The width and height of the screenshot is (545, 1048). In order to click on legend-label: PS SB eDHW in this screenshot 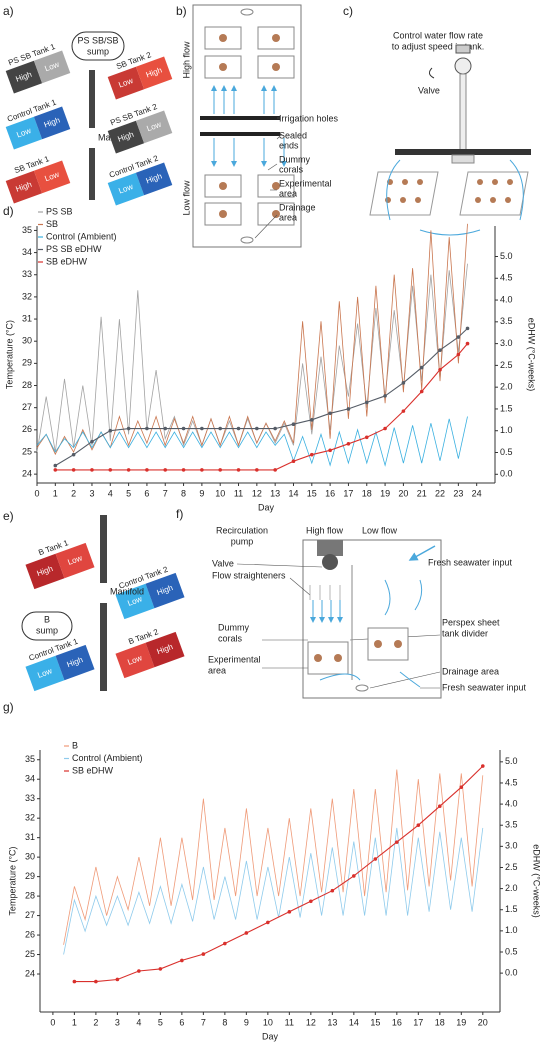, I will do `click(74, 249)`.